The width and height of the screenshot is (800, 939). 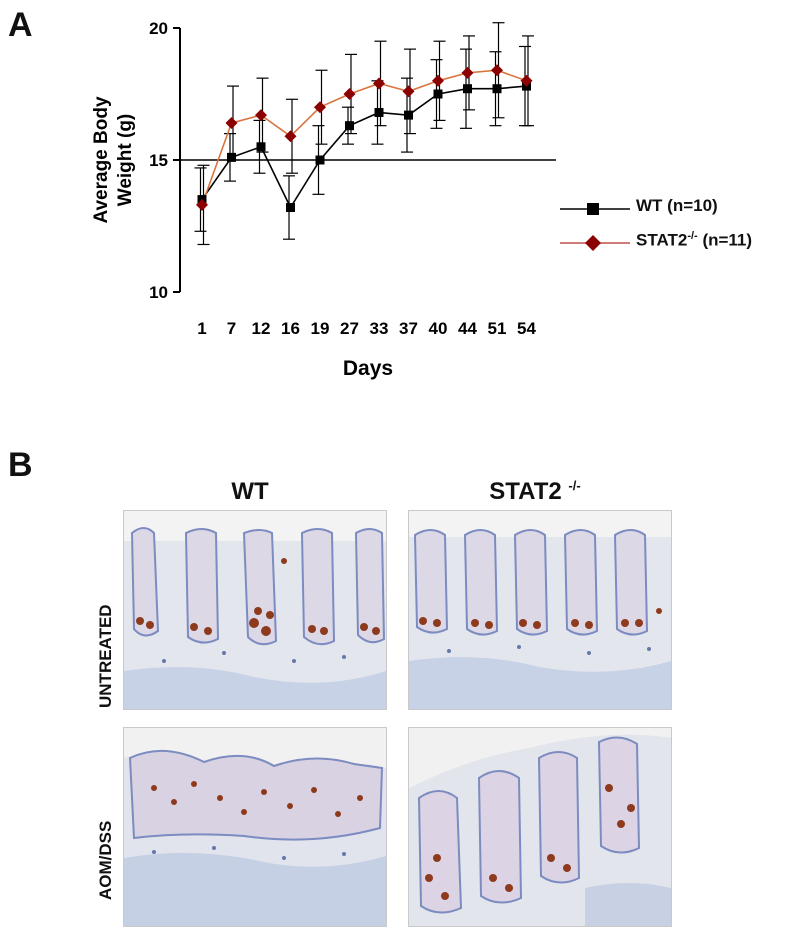 What do you see at coordinates (158, 28) in the screenshot?
I see `y-tick-label: 20` at bounding box center [158, 28].